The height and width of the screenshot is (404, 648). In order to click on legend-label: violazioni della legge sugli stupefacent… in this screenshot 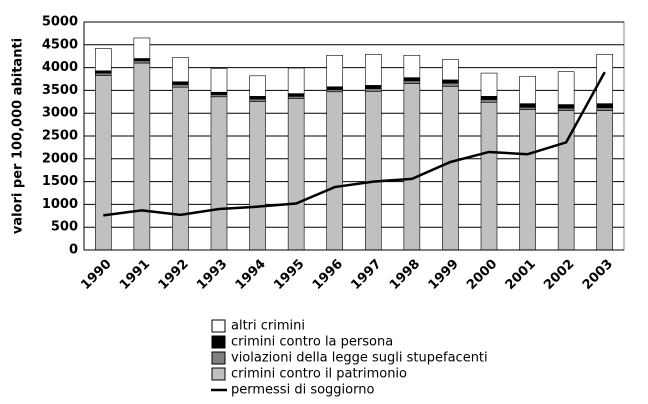, I will do `click(359, 358)`.